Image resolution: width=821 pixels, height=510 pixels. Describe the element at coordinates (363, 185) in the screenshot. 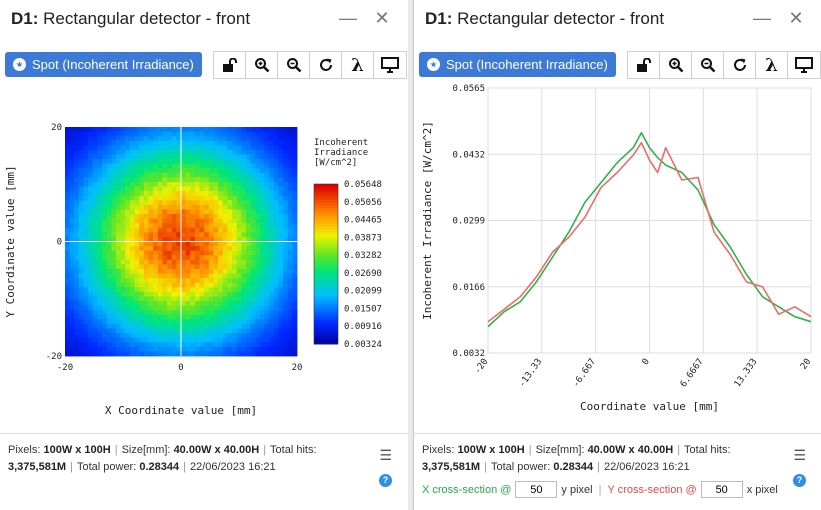

I see `colorbar-tick-label: 0.05648` at that location.